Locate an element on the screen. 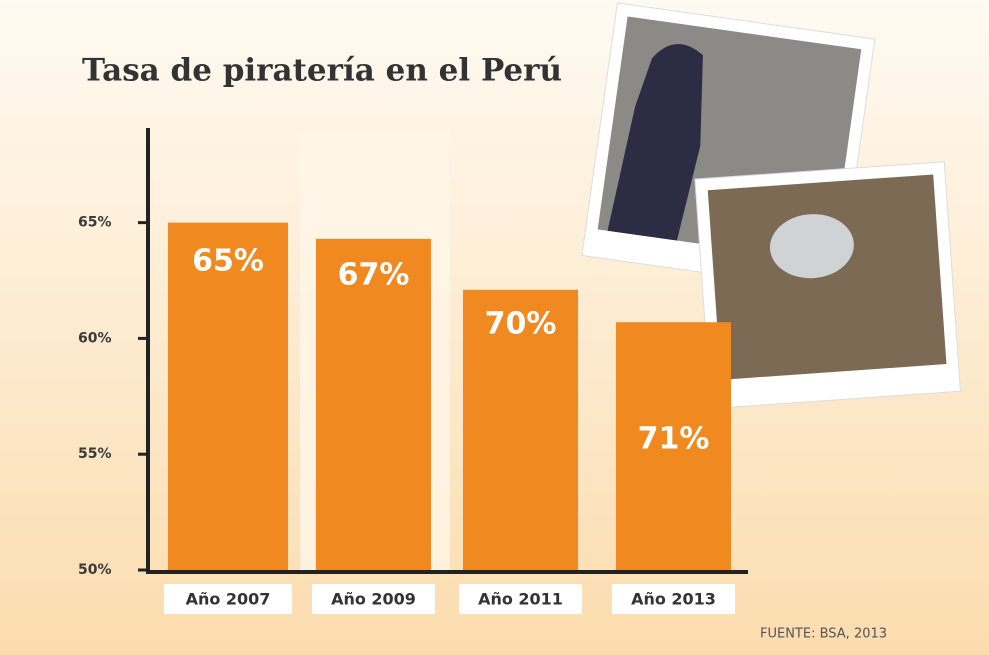  photo-image is located at coordinates (827, 277).